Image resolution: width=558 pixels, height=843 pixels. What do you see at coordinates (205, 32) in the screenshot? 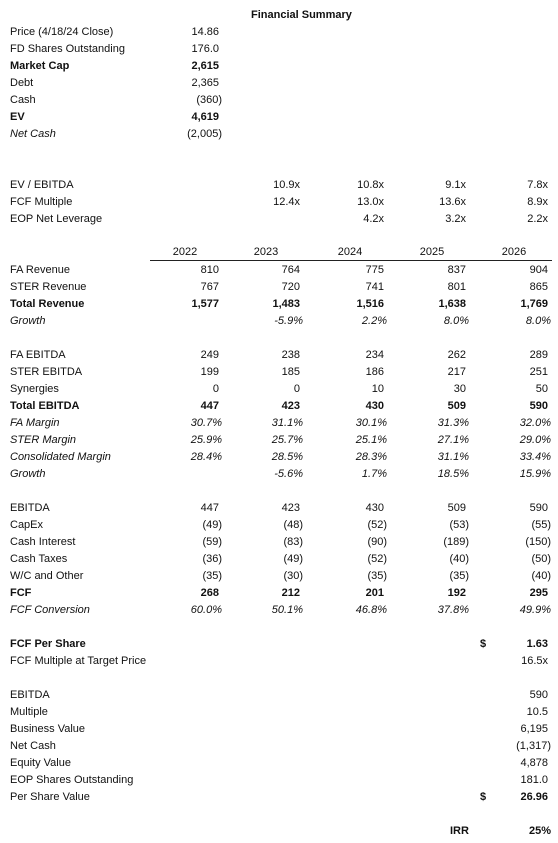
I see `value: 14.86` at bounding box center [205, 32].